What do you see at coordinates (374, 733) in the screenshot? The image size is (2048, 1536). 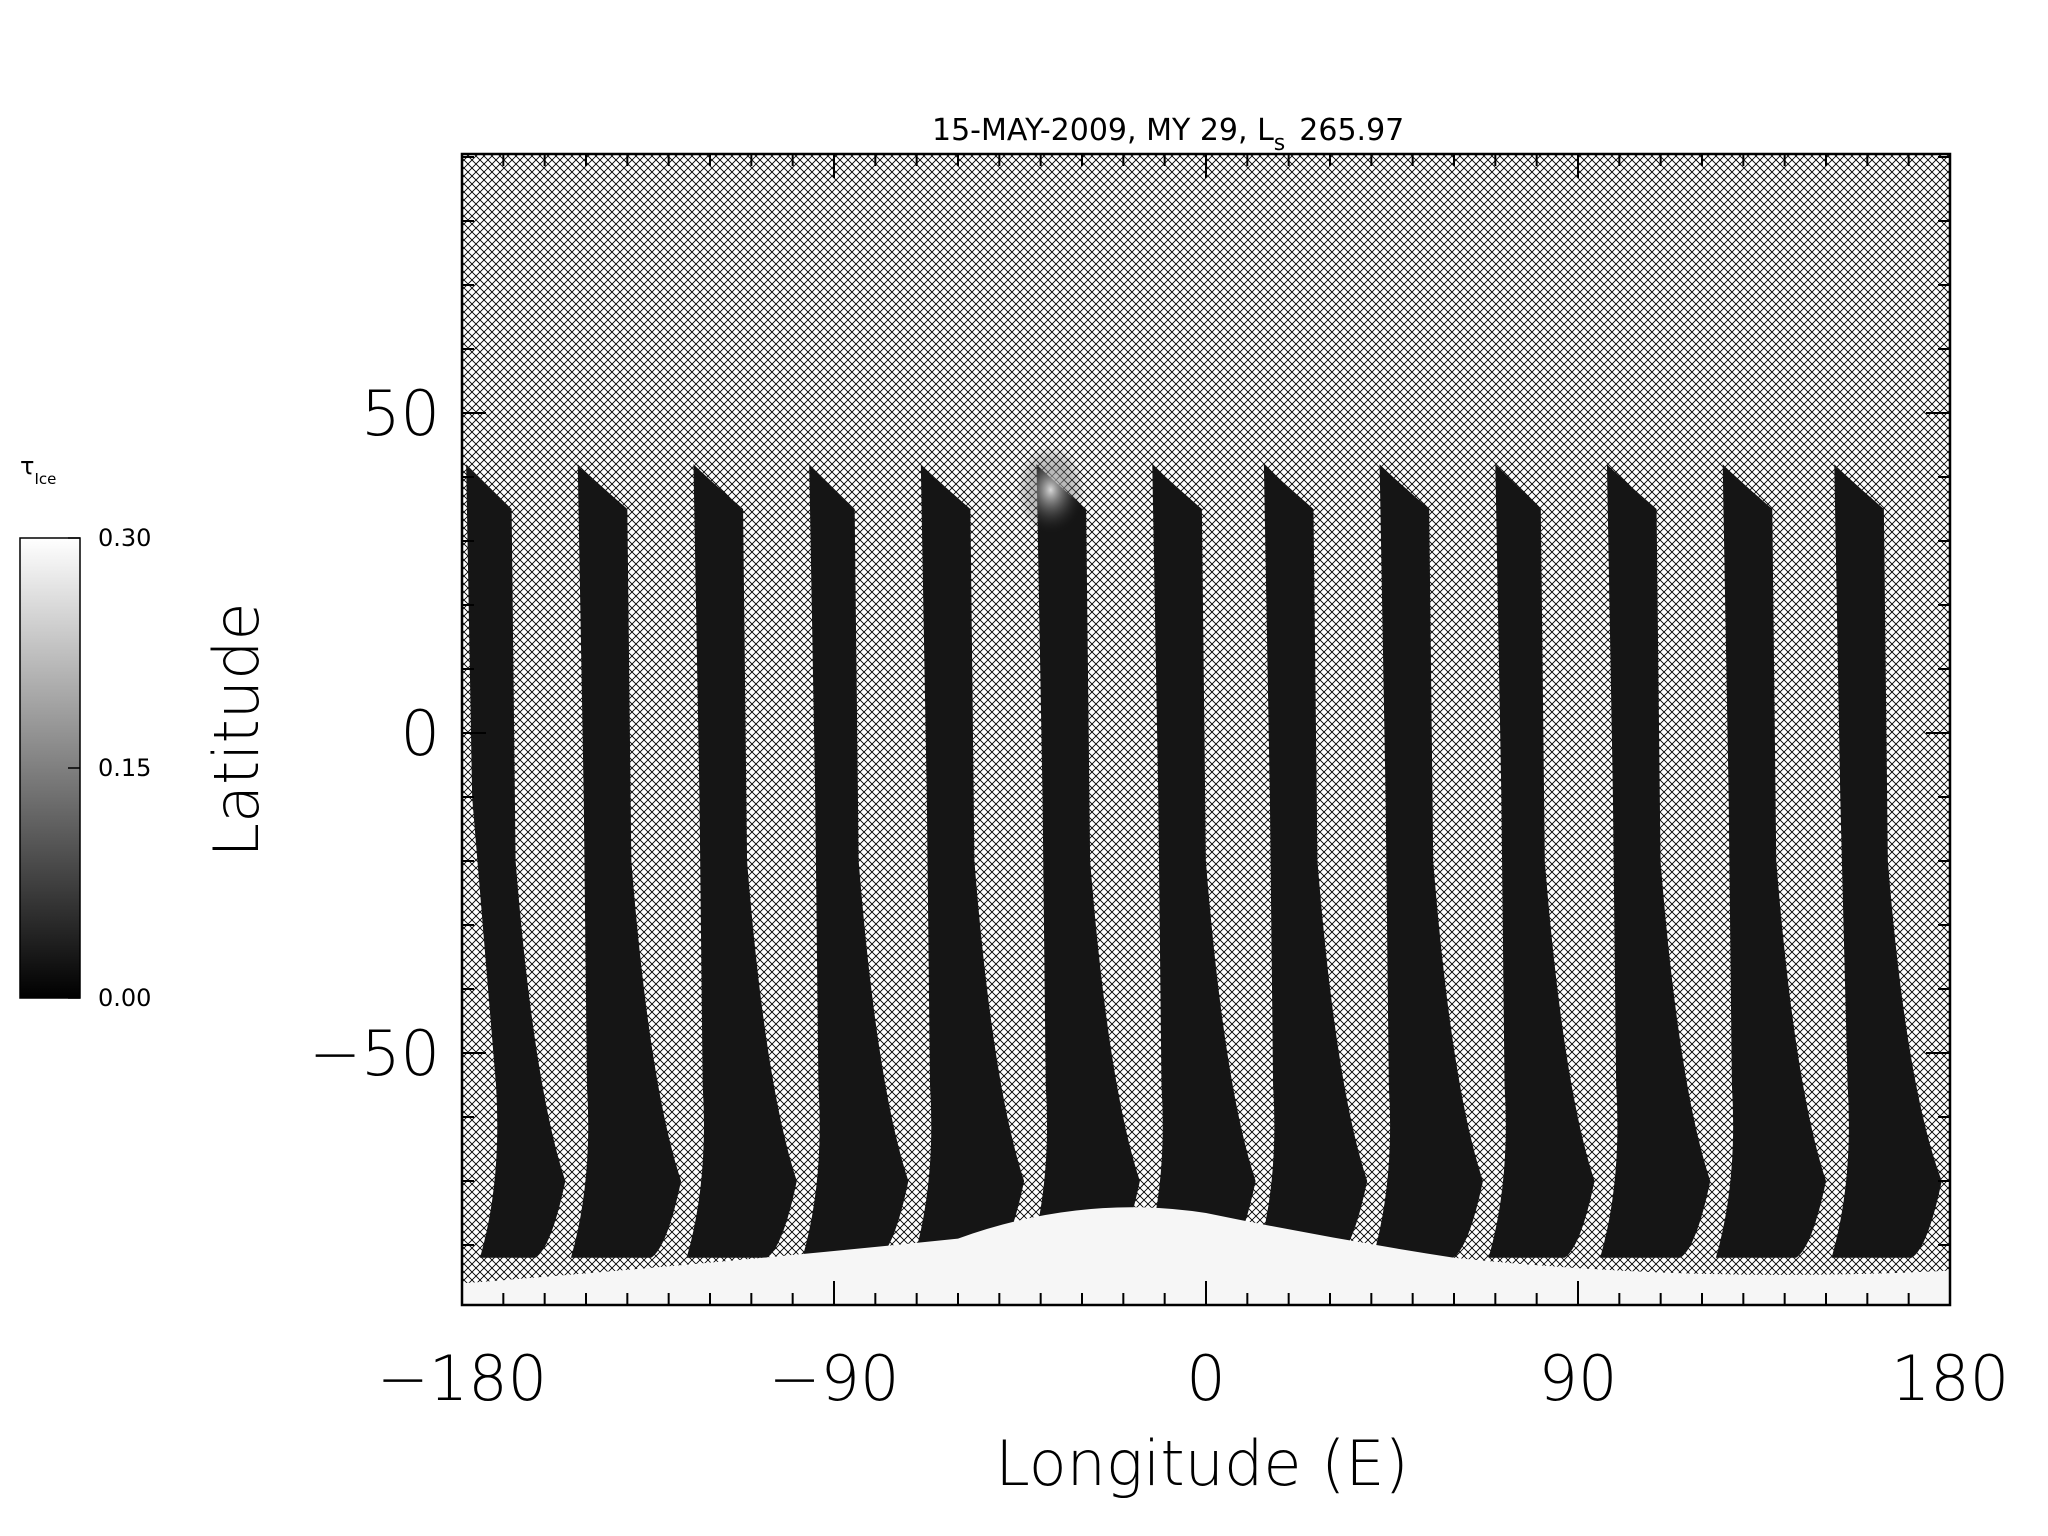 I see `y-axis-tick-labels: −50 0 50` at bounding box center [374, 733].